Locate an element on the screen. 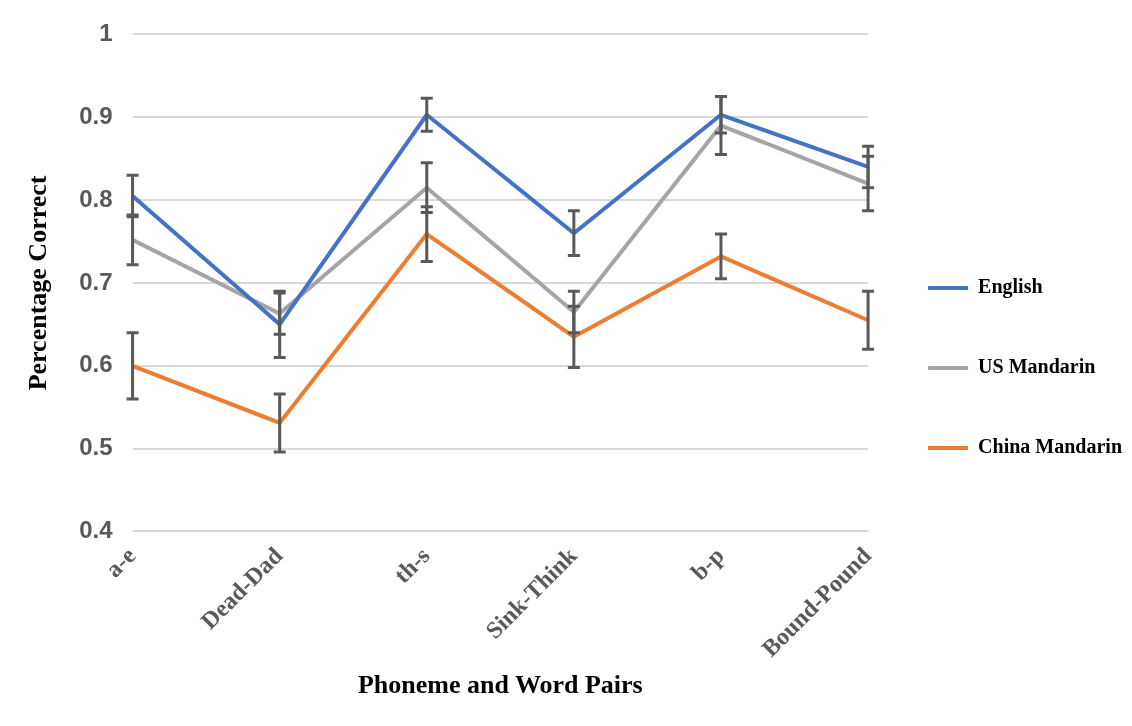 The image size is (1132, 726). y-axis-title: Percentage Correct is located at coordinates (38, 283).